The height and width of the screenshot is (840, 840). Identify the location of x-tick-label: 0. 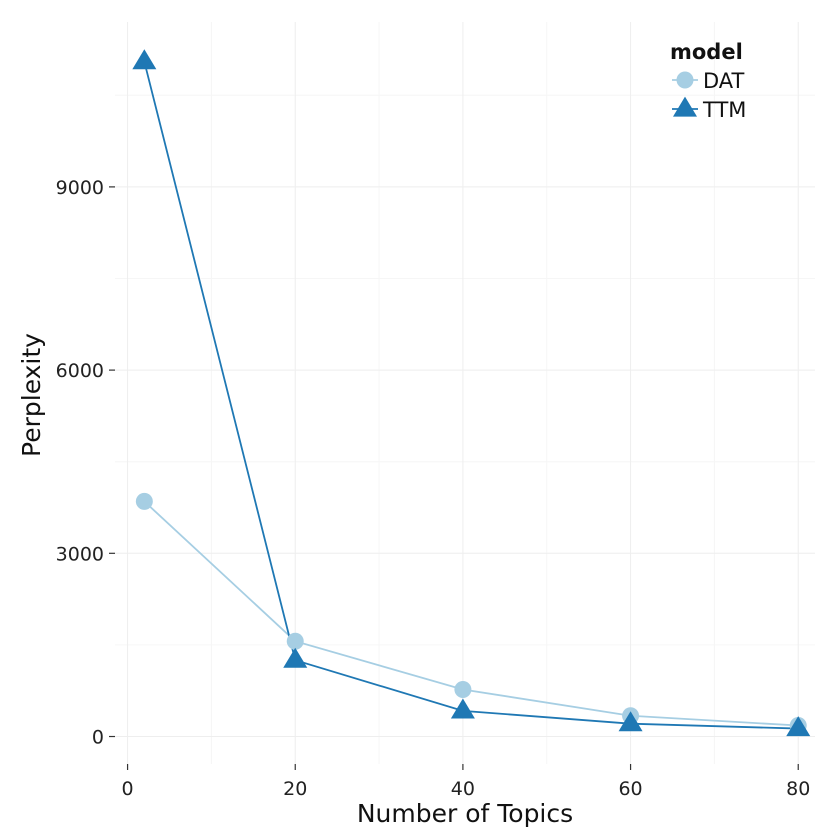
(128, 789).